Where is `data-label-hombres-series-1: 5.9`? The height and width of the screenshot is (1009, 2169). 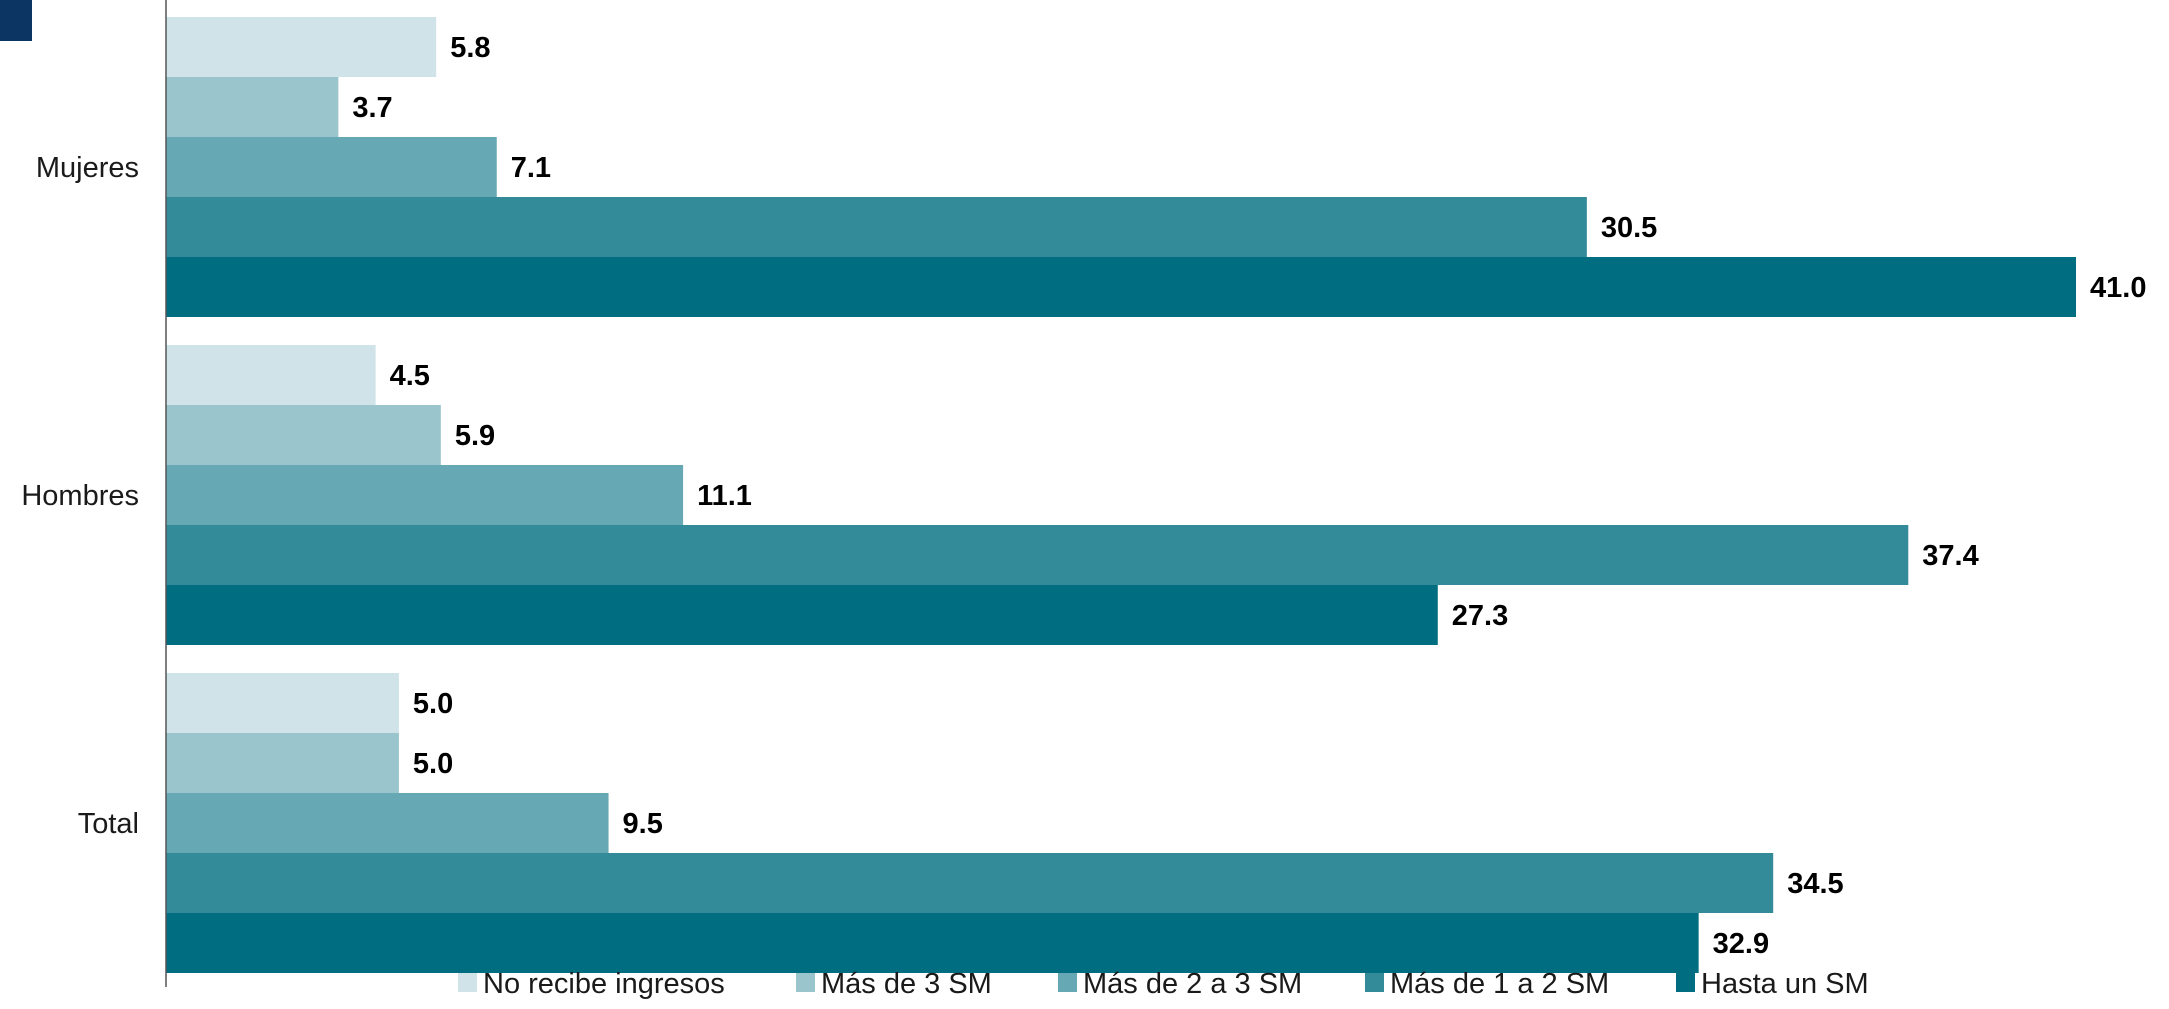
data-label-hombres-series-1: 5.9 is located at coordinates (475, 436).